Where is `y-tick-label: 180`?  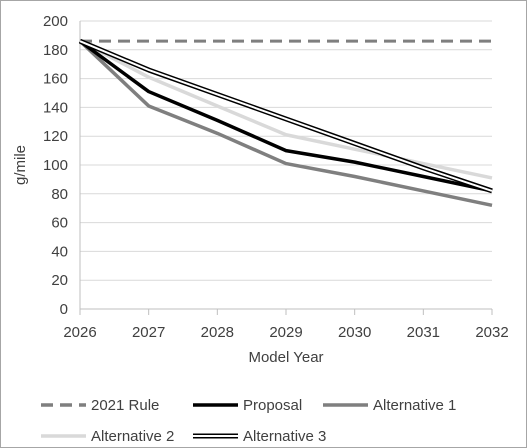 y-tick-label: 180 is located at coordinates (55, 50).